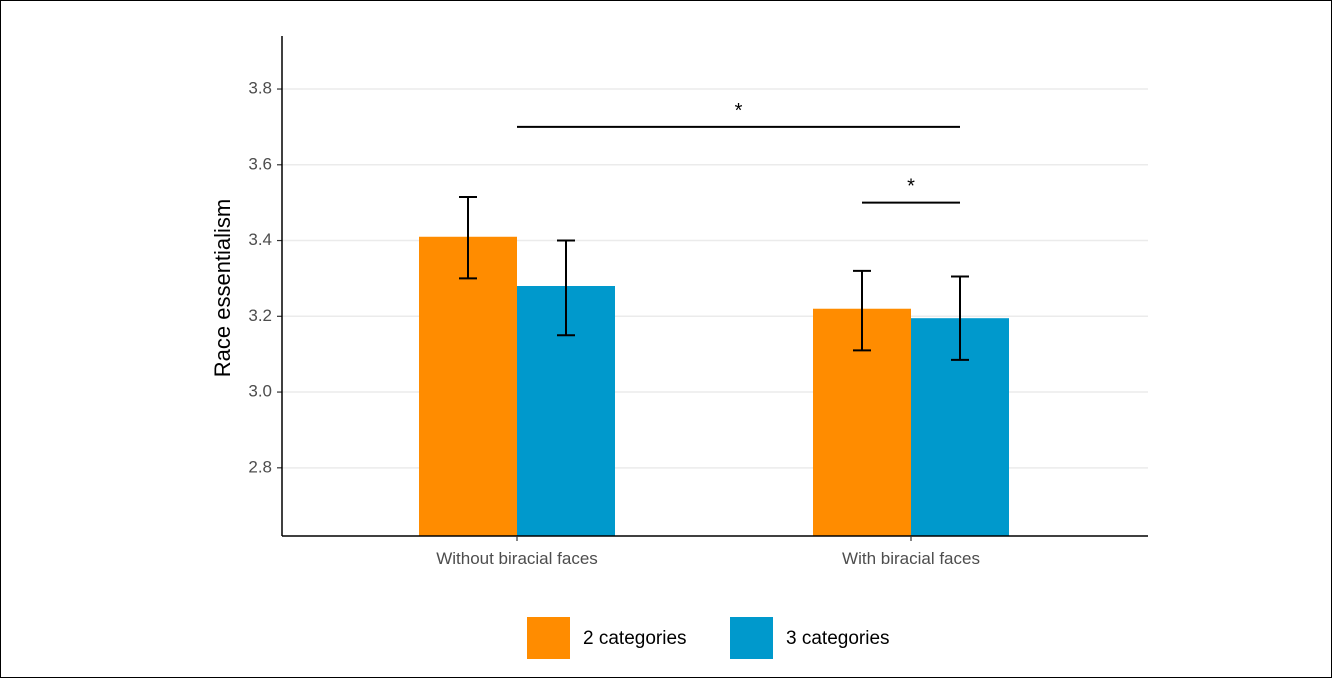 Image resolution: width=1332 pixels, height=678 pixels. What do you see at coordinates (635, 638) in the screenshot?
I see `legend-label: 2 categories` at bounding box center [635, 638].